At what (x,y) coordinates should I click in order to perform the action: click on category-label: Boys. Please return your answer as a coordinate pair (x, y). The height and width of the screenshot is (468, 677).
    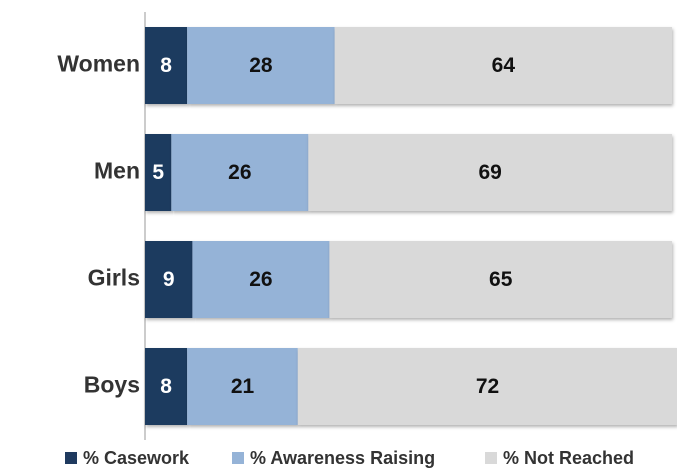
    Looking at the image, I should click on (112, 385).